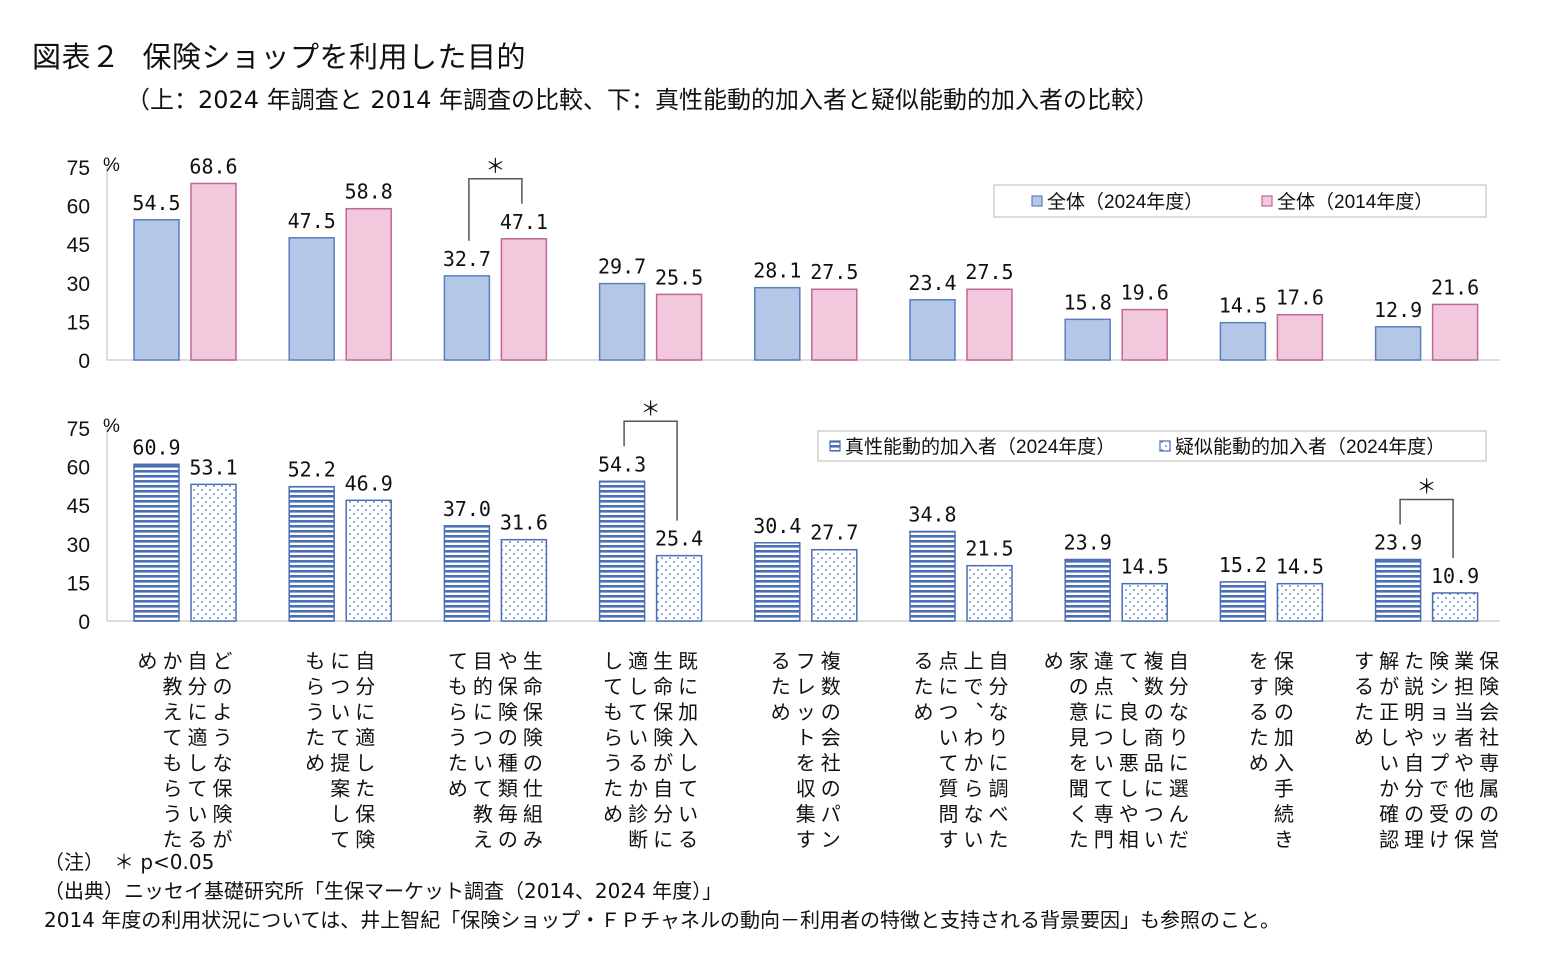 The width and height of the screenshot is (1546, 968). What do you see at coordinates (831, 815) in the screenshot?
I see `category-char: パ` at bounding box center [831, 815].